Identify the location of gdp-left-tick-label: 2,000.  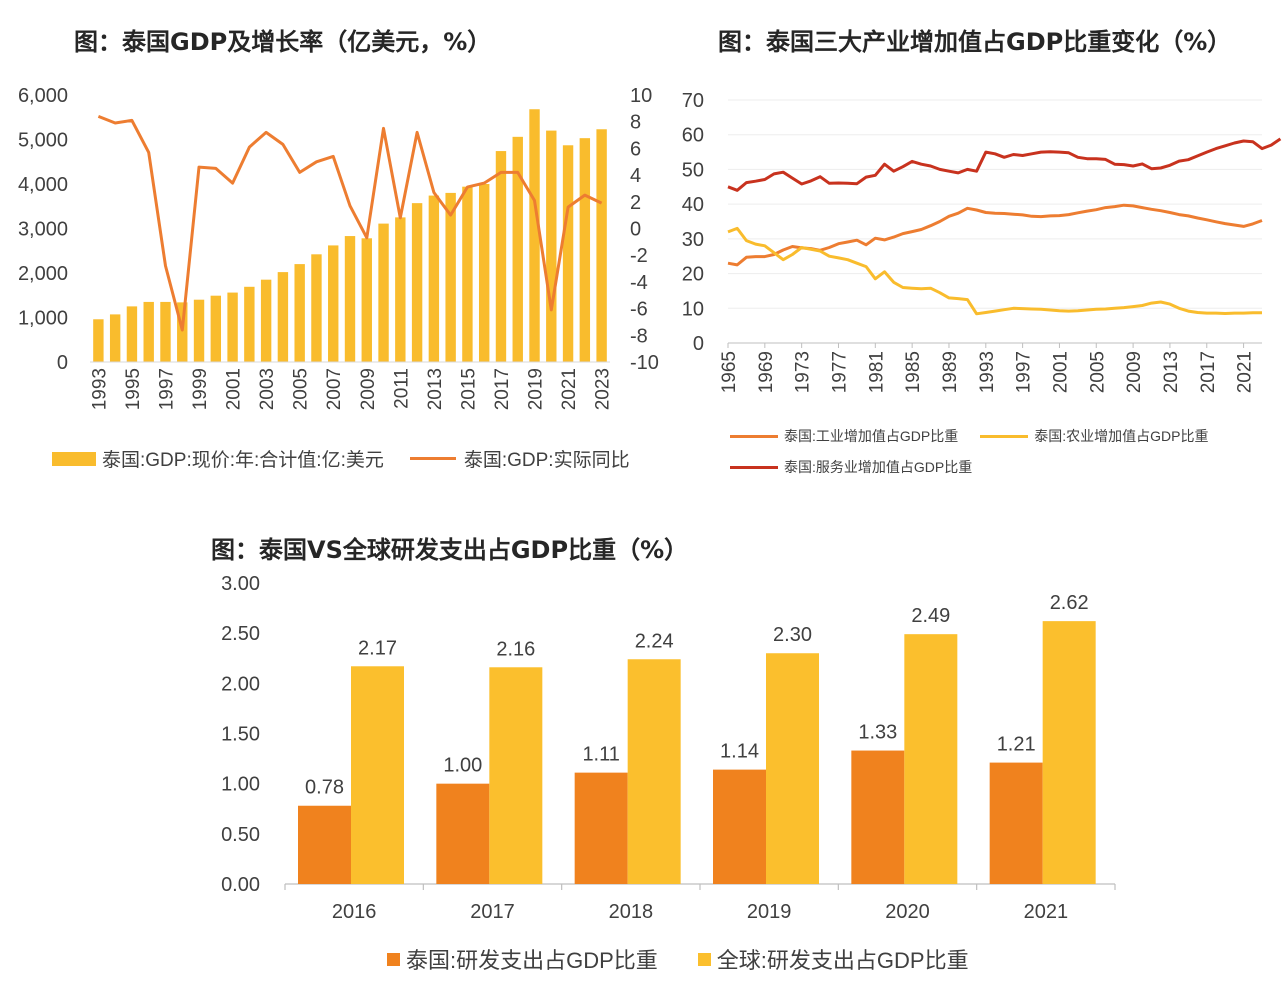
(43, 274).